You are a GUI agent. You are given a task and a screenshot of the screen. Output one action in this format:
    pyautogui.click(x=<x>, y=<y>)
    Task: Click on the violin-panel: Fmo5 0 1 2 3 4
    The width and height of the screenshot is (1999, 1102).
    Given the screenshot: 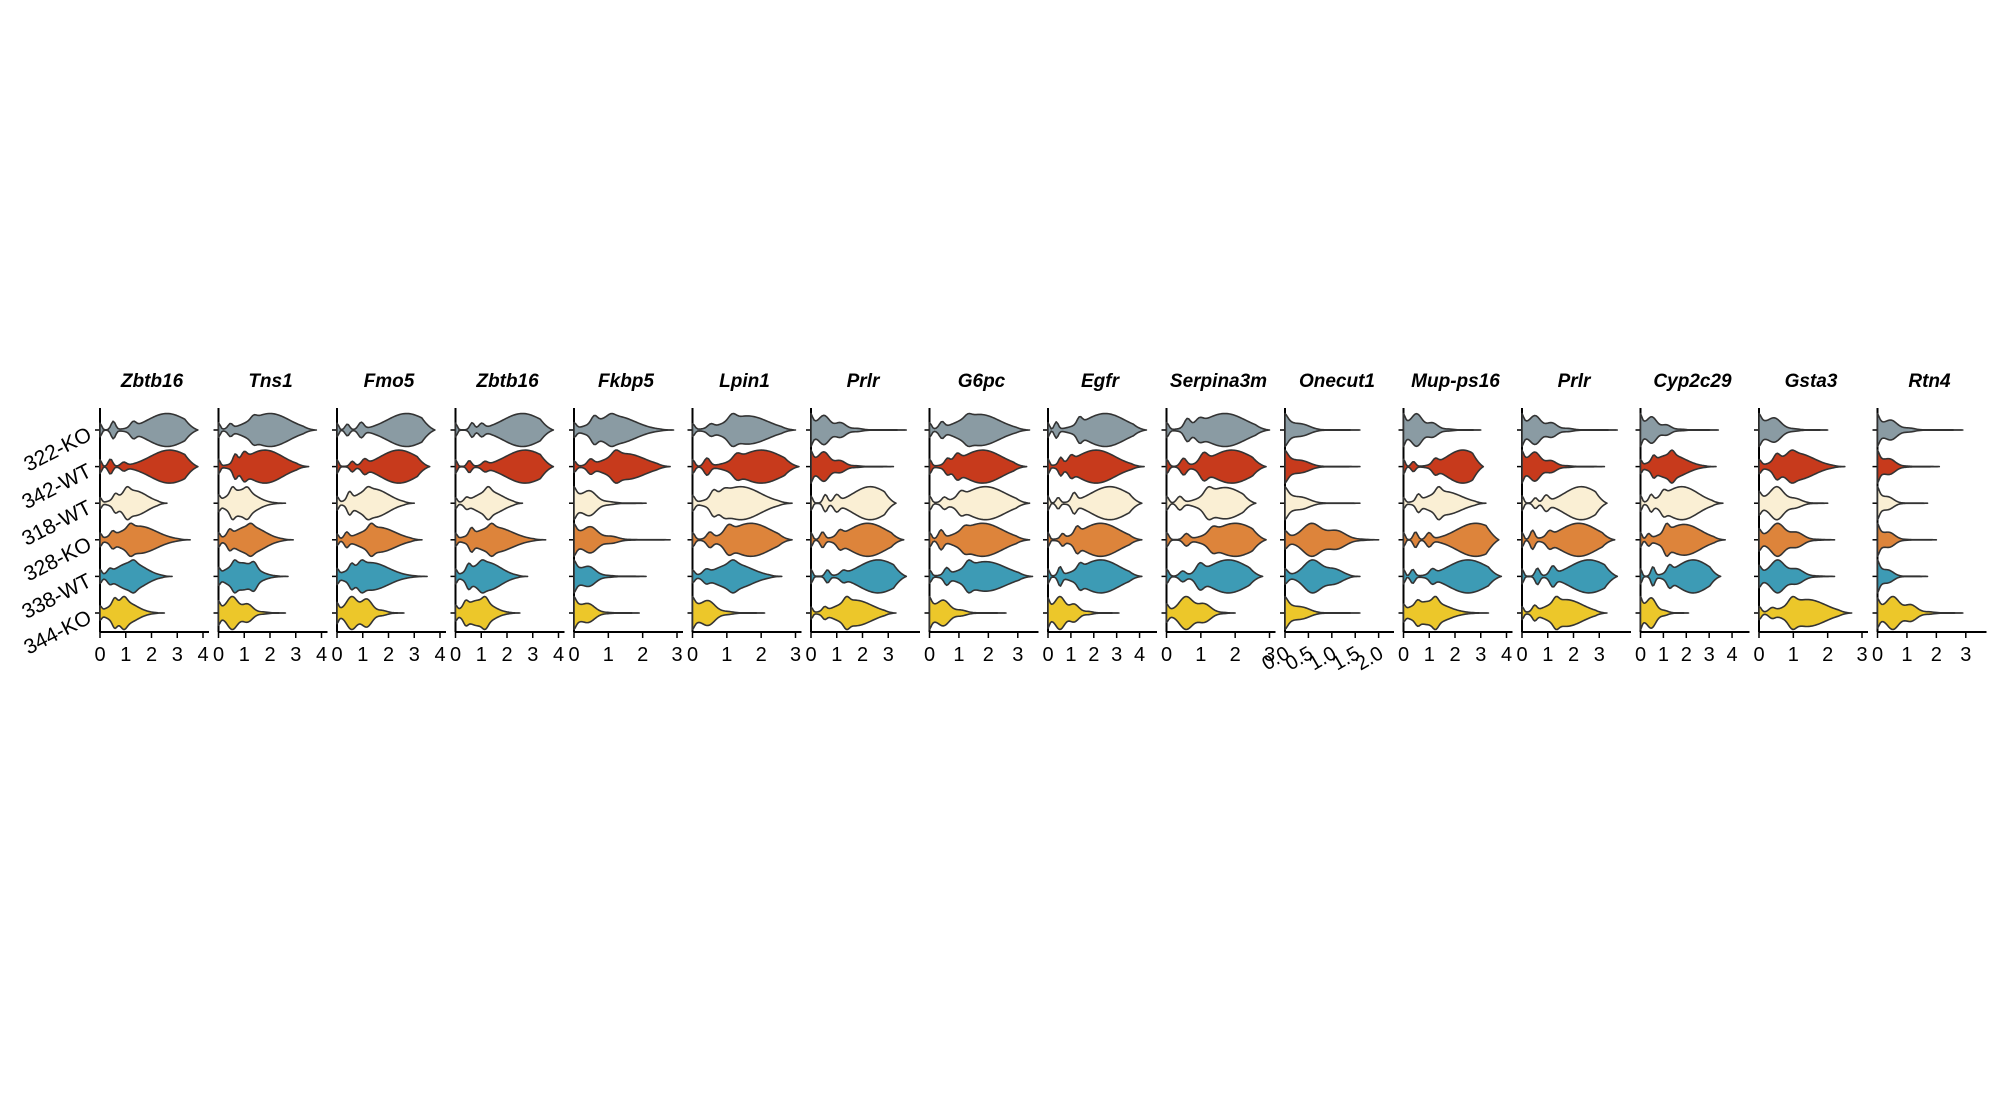 What is the action you would take?
    pyautogui.click(x=388, y=518)
    